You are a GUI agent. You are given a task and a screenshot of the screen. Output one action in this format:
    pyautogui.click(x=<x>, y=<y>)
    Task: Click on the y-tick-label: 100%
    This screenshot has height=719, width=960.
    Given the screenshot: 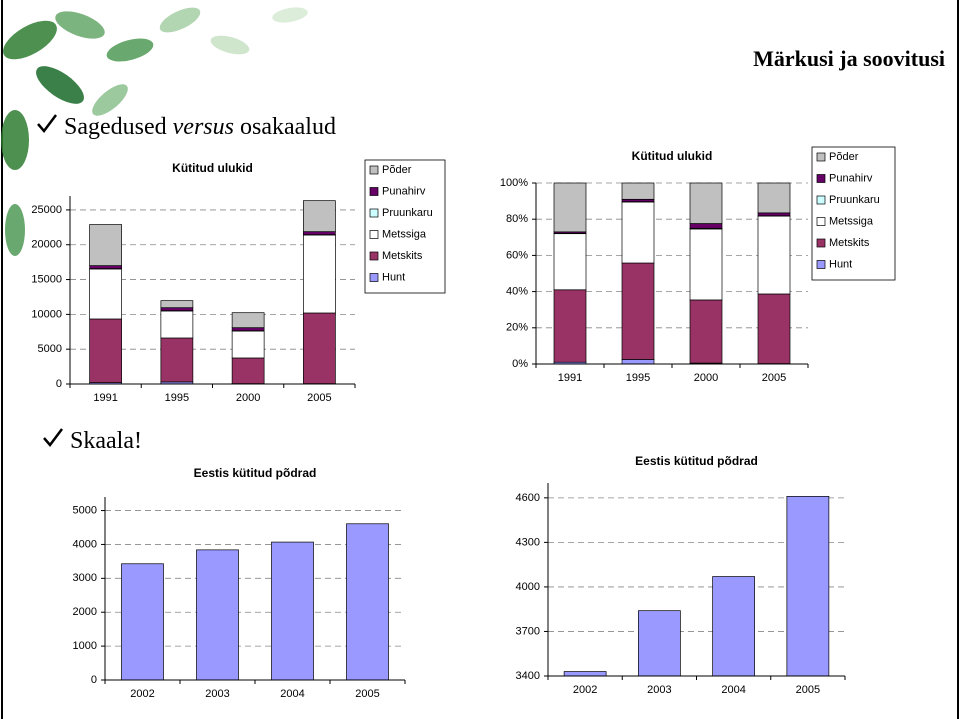 What is the action you would take?
    pyautogui.click(x=514, y=183)
    